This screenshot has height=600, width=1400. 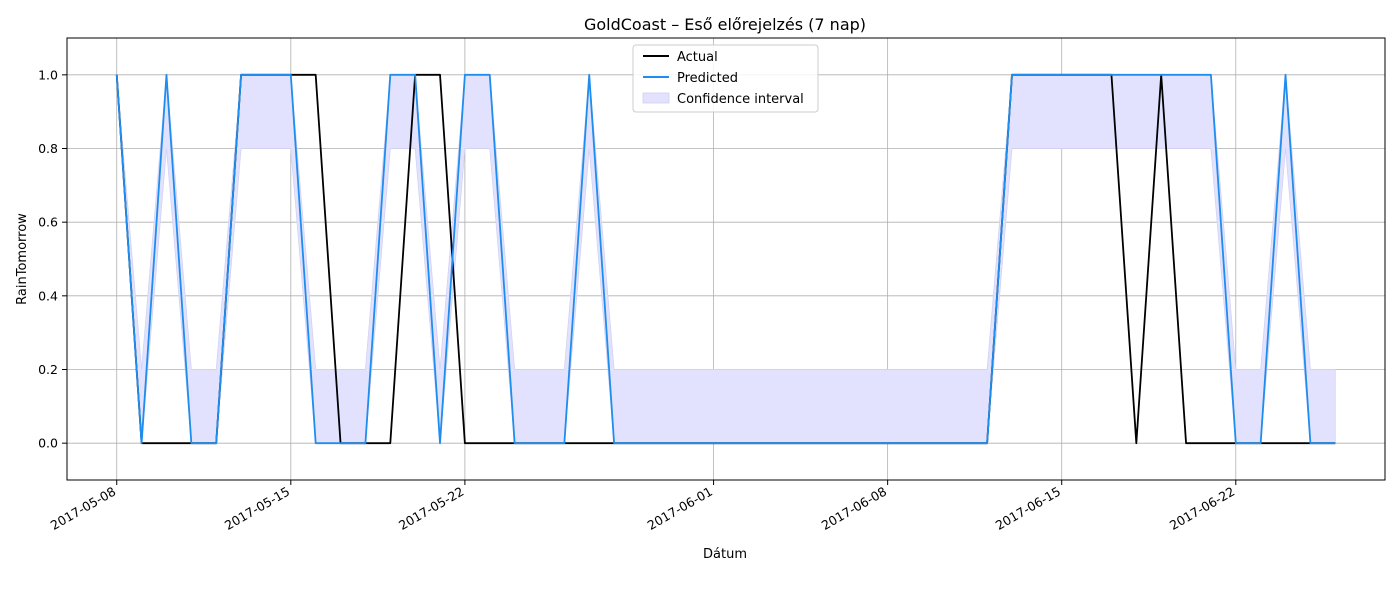 I want to click on x-tick-label: 2017-05-22, so click(x=431, y=508).